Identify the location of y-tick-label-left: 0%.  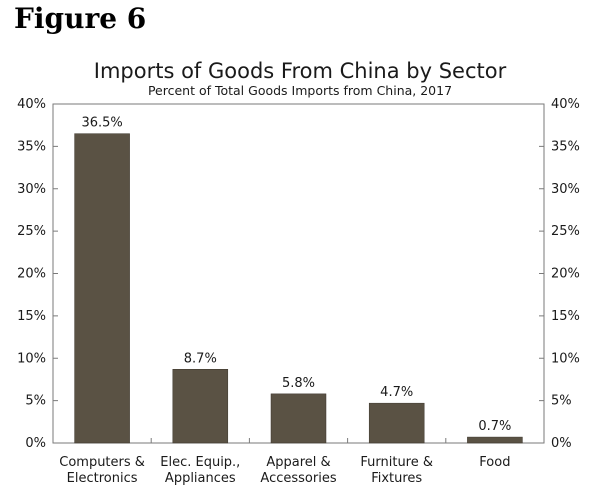
(35, 443).